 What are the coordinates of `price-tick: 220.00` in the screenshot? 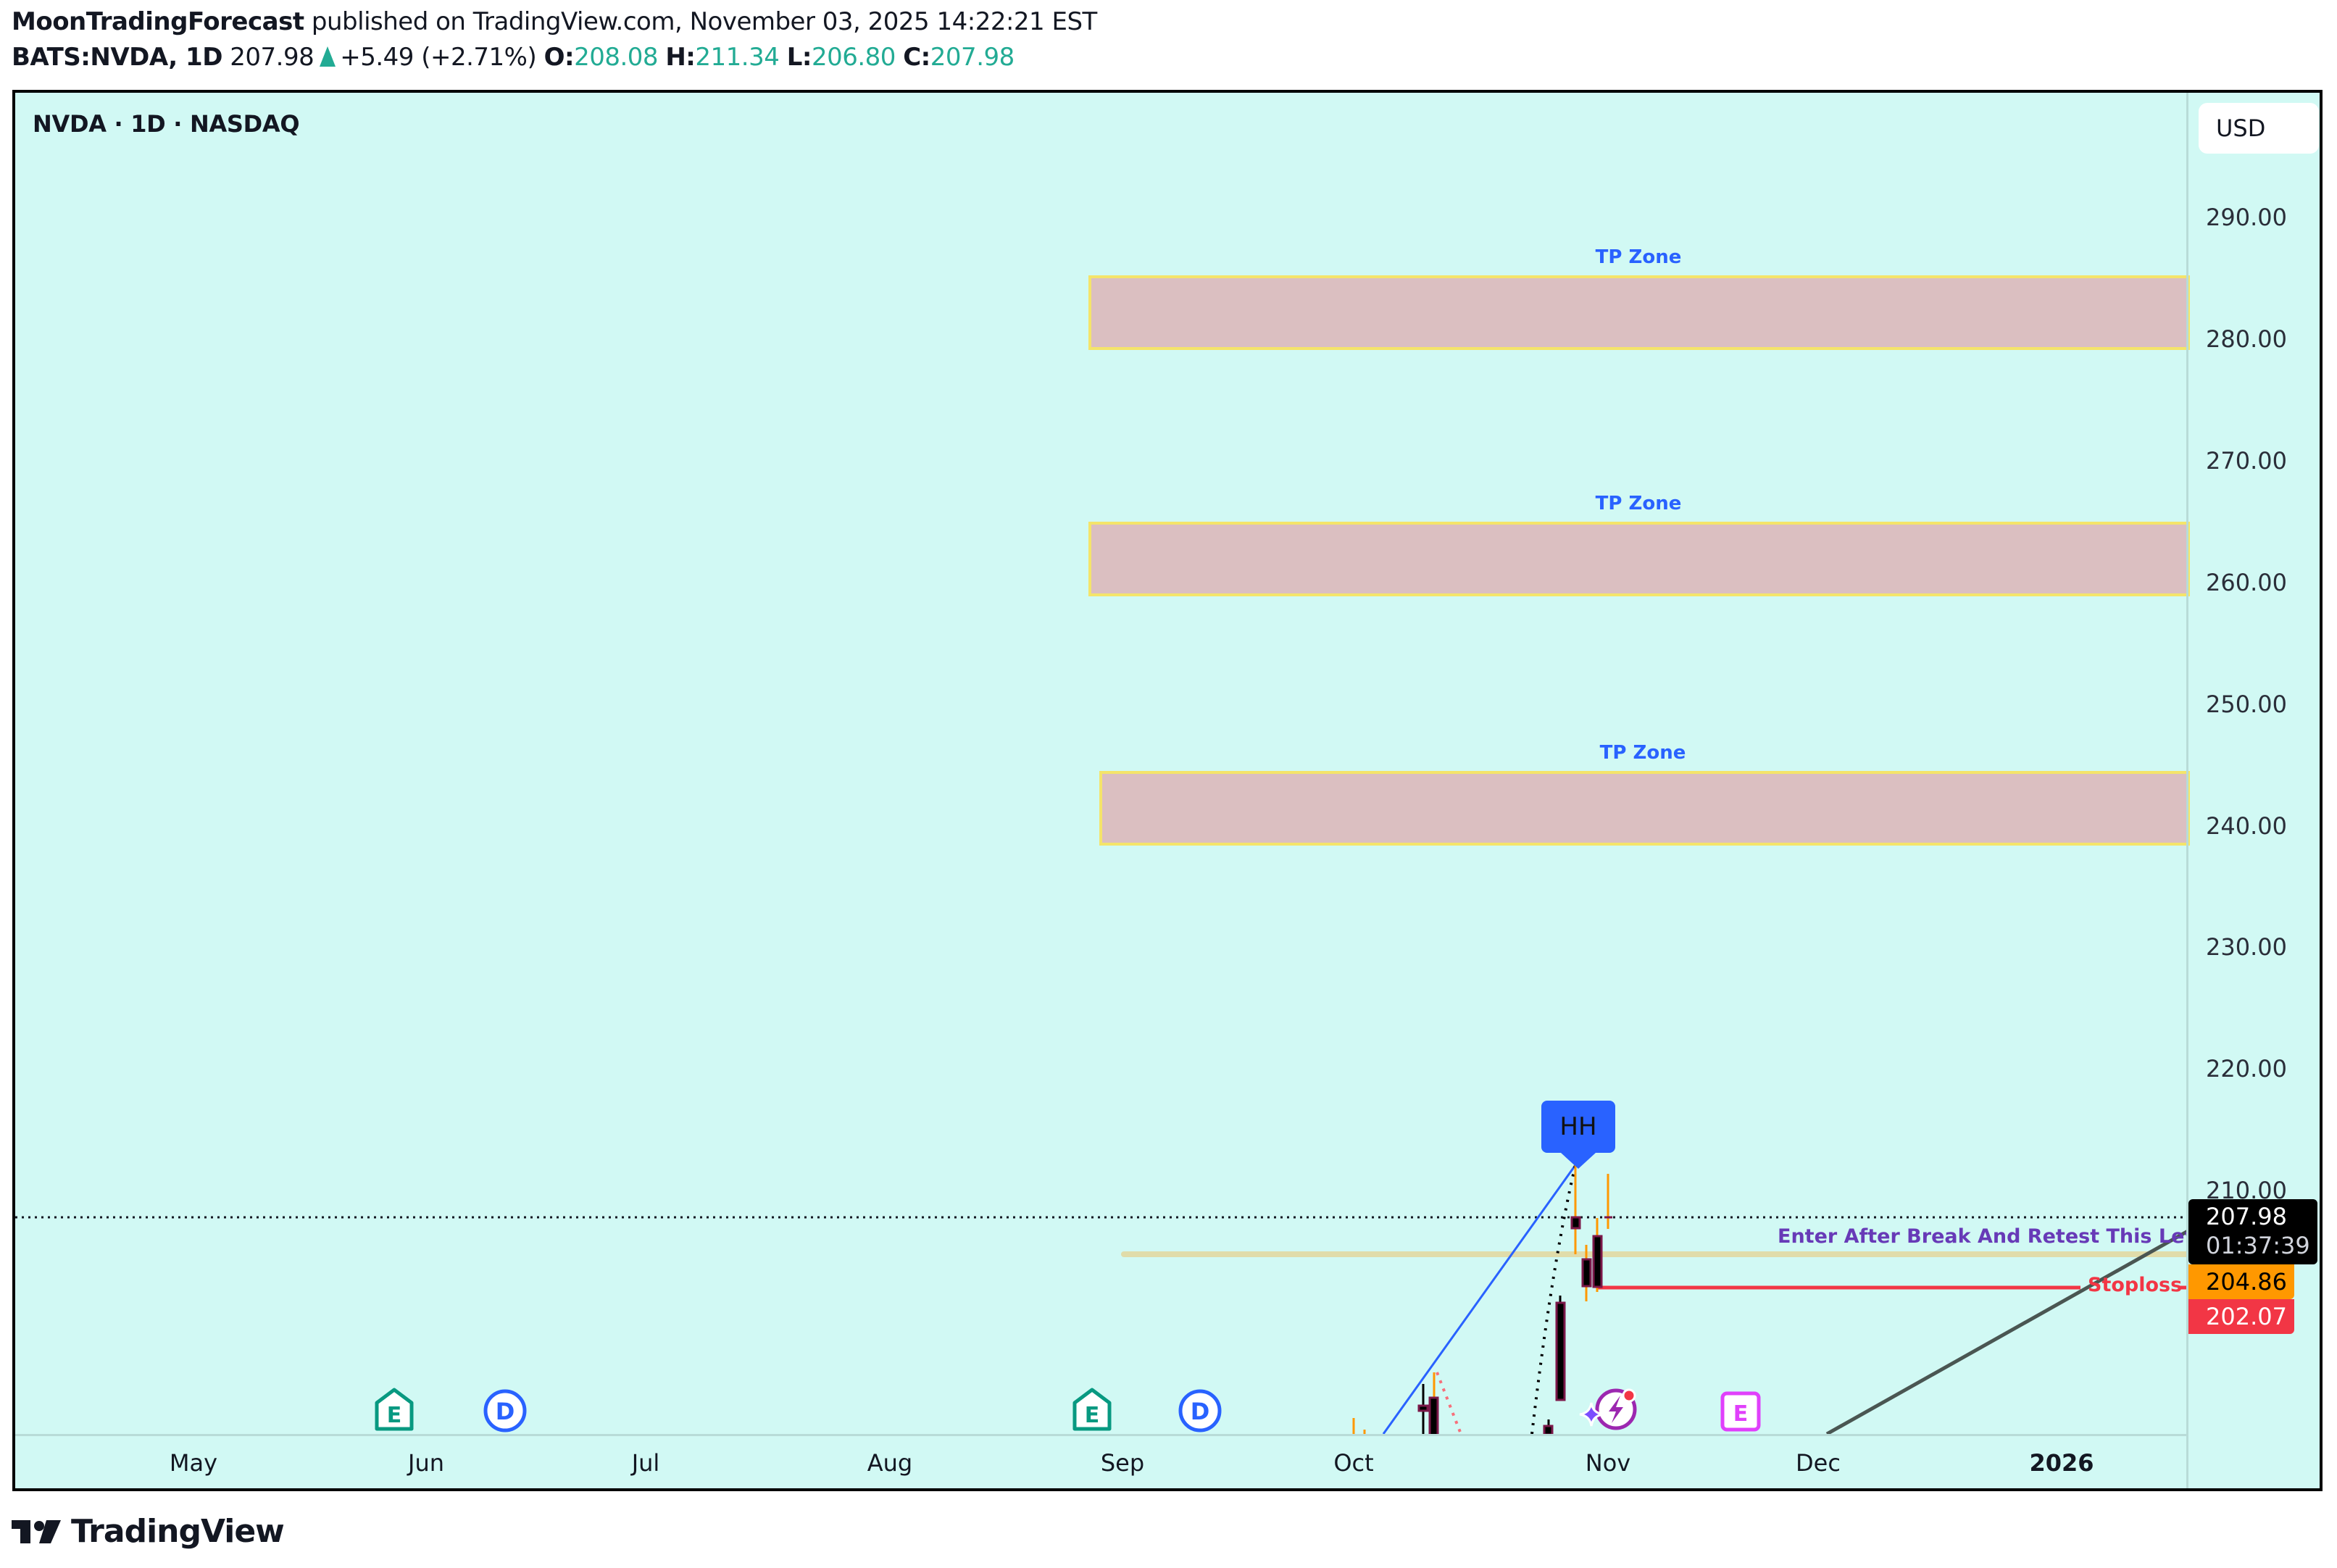 It's located at (2246, 1069).